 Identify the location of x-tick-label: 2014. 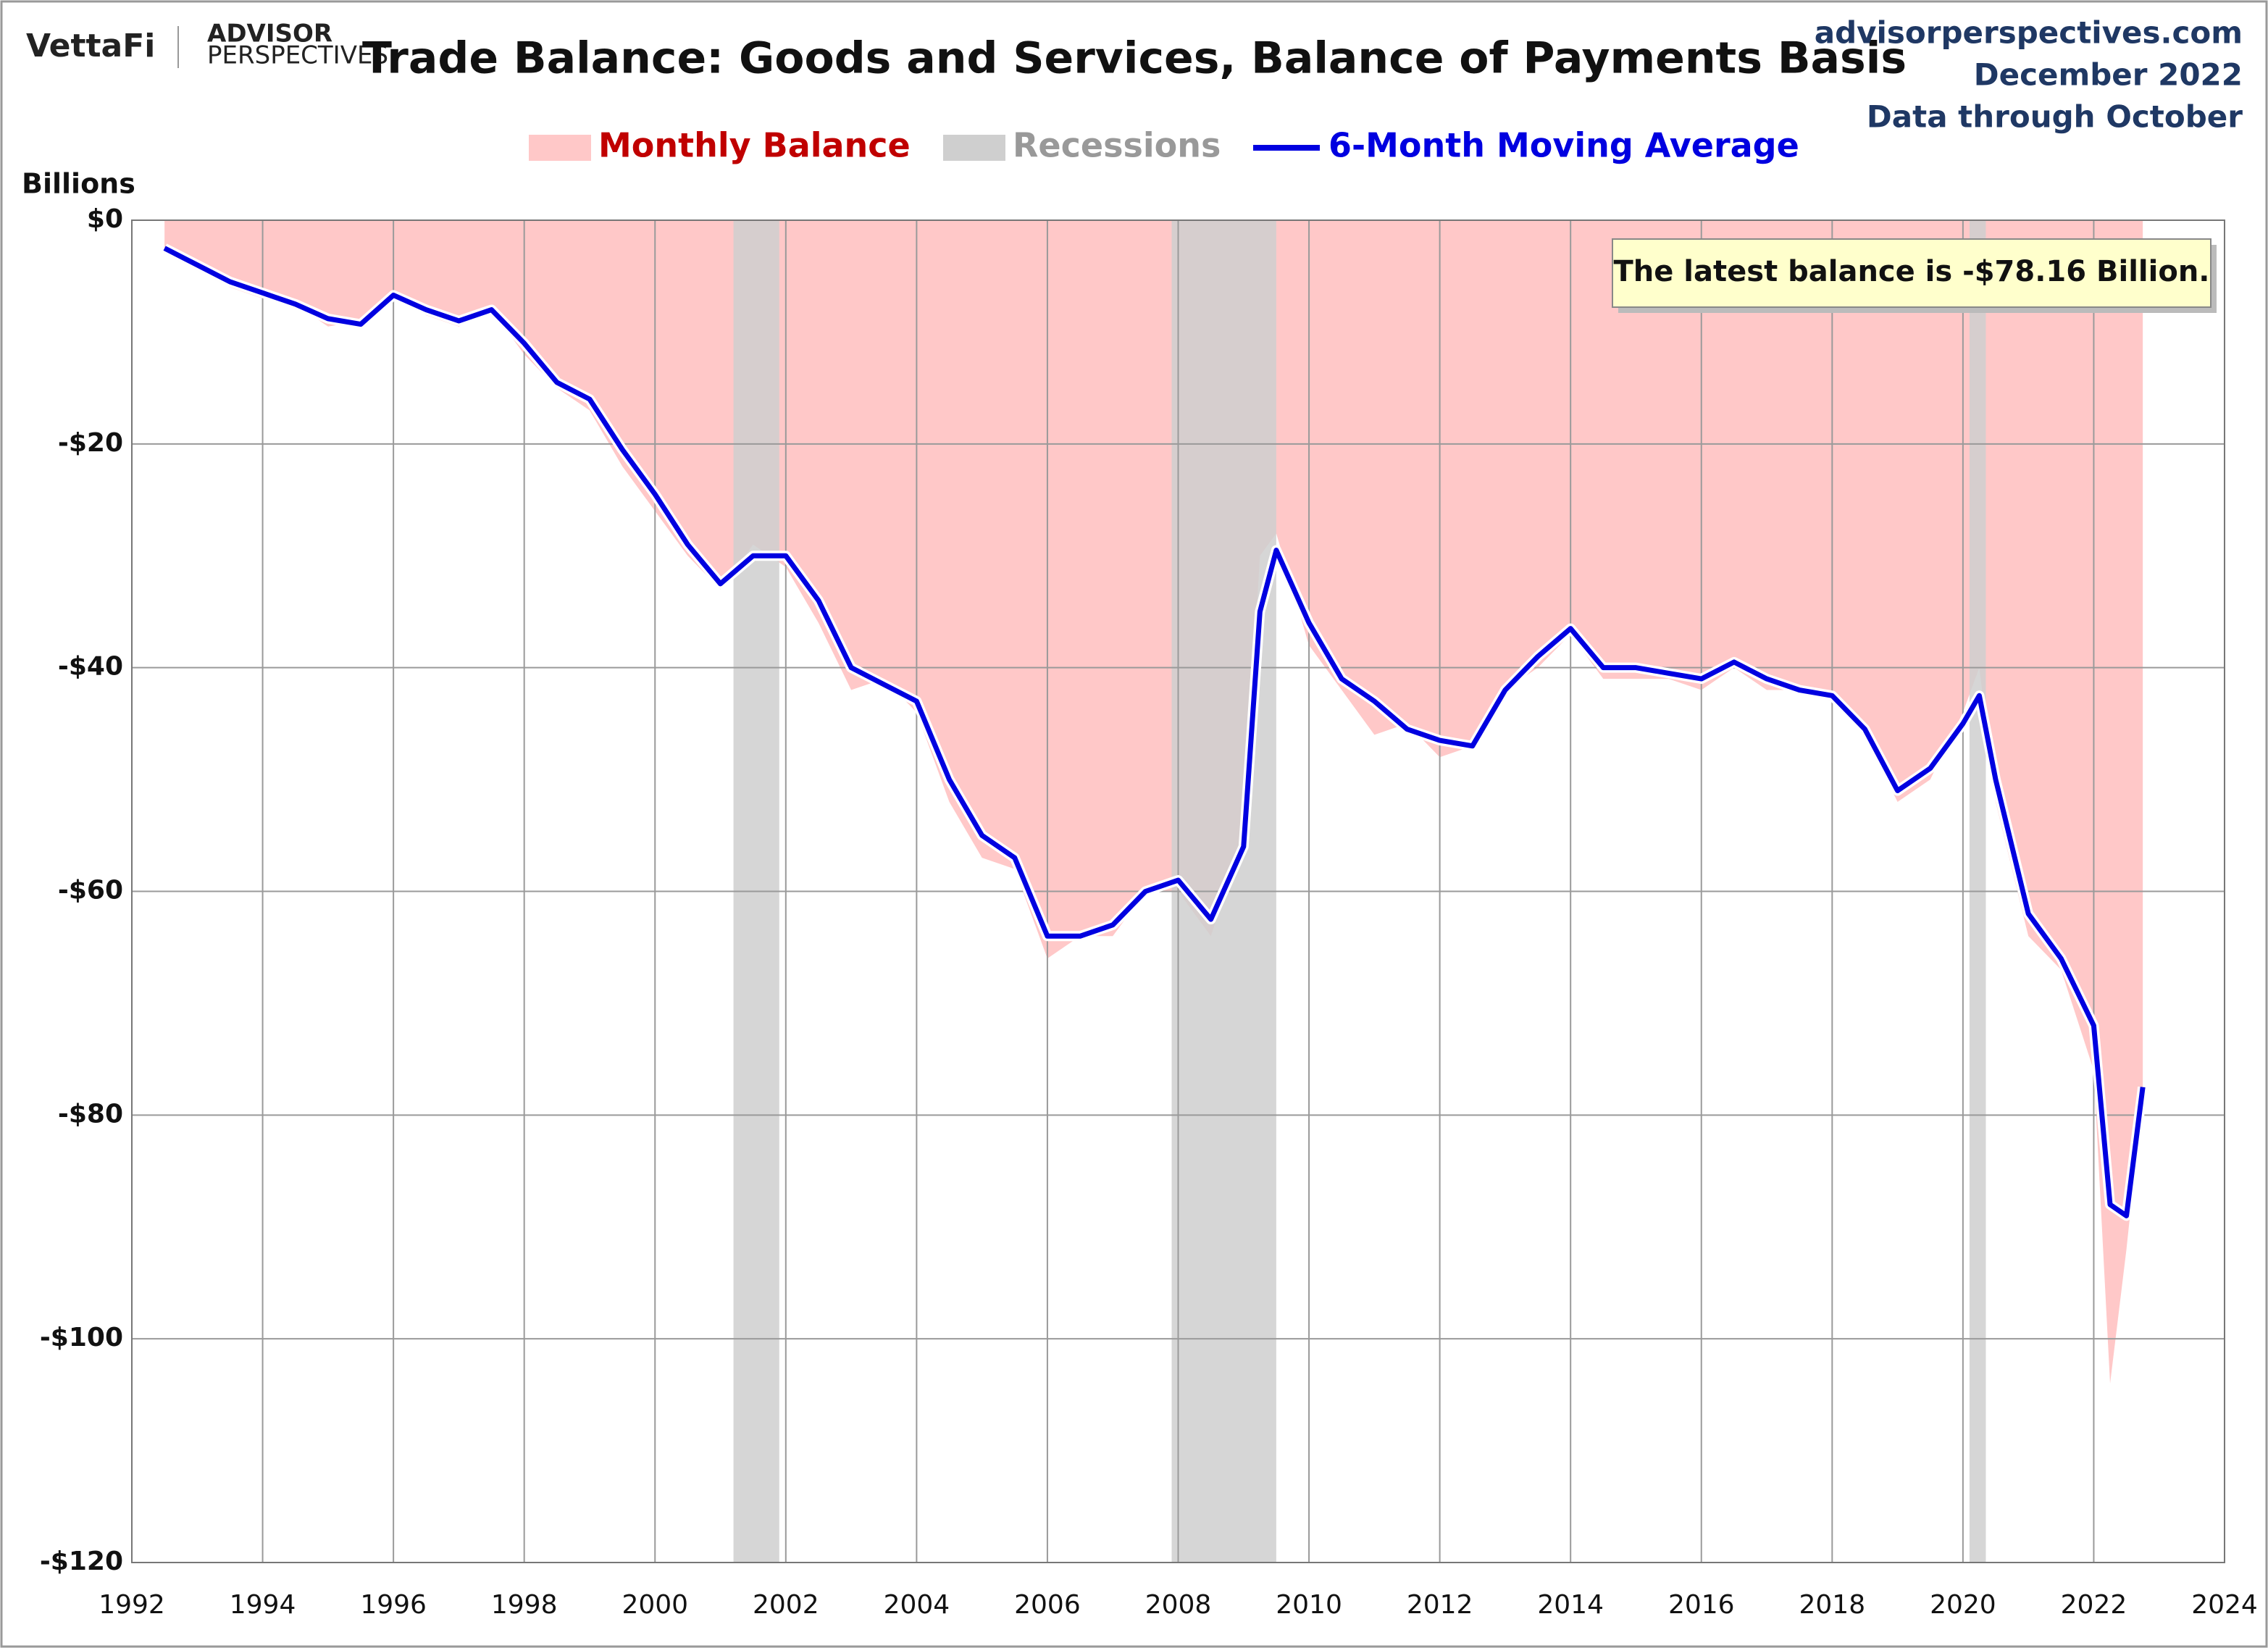
(1571, 1605).